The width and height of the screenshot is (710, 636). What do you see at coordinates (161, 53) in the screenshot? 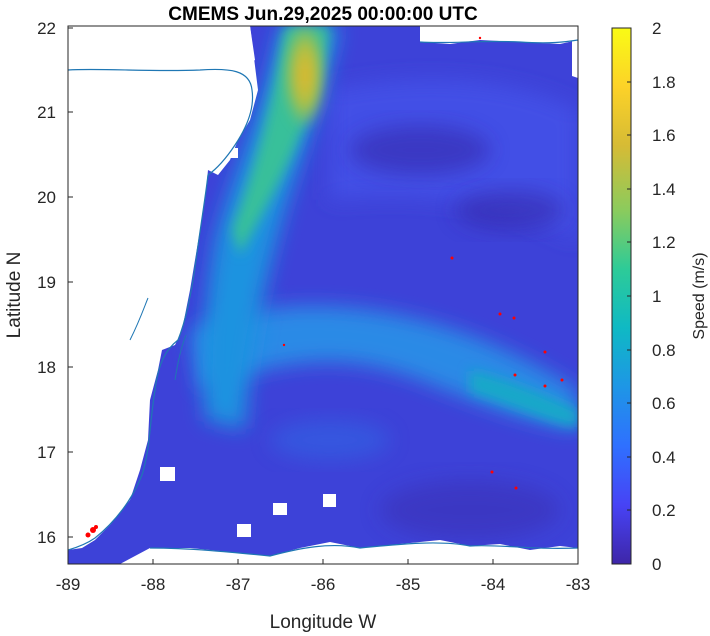
I see `yucatan-land-north-notch` at bounding box center [161, 53].